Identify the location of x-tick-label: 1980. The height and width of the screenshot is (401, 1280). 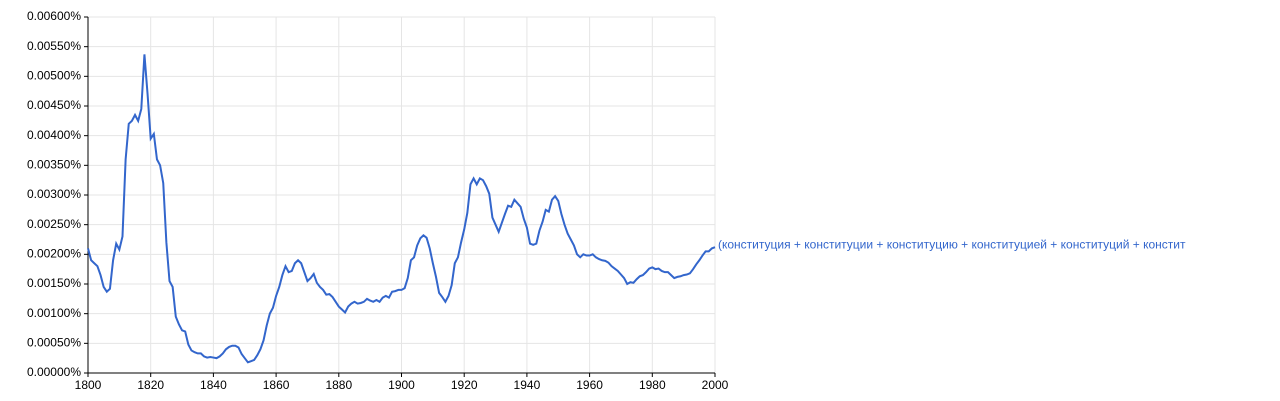
(652, 385).